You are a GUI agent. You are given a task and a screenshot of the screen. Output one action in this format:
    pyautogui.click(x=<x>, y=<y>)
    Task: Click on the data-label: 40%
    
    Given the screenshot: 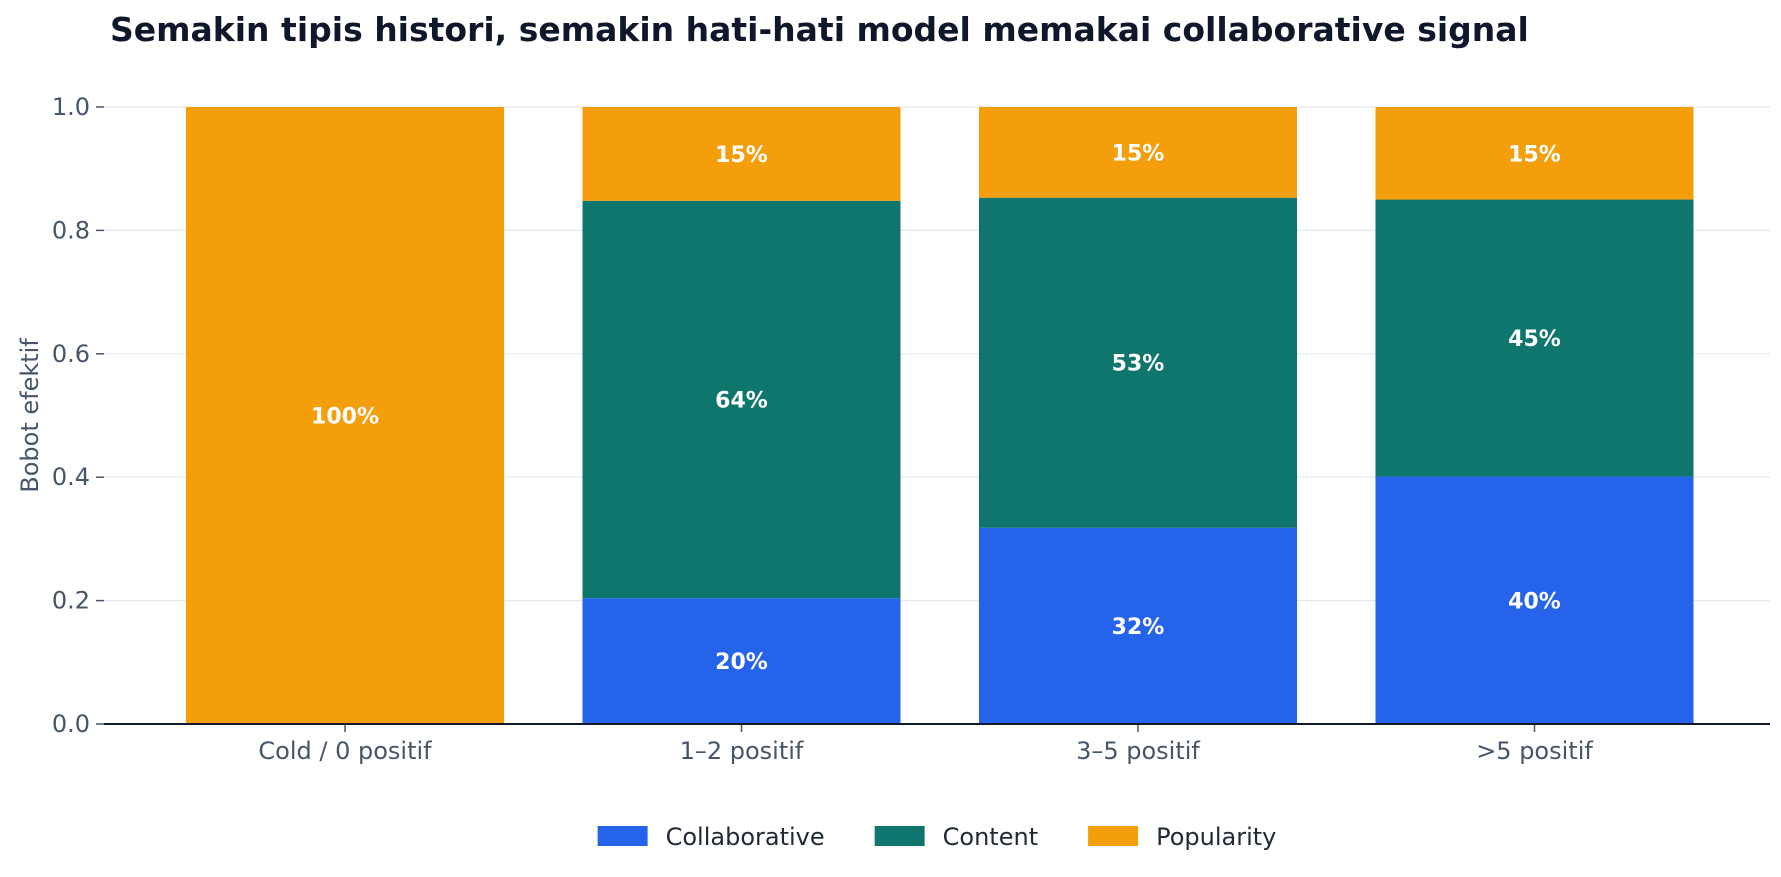 What is the action you would take?
    pyautogui.click(x=1534, y=601)
    